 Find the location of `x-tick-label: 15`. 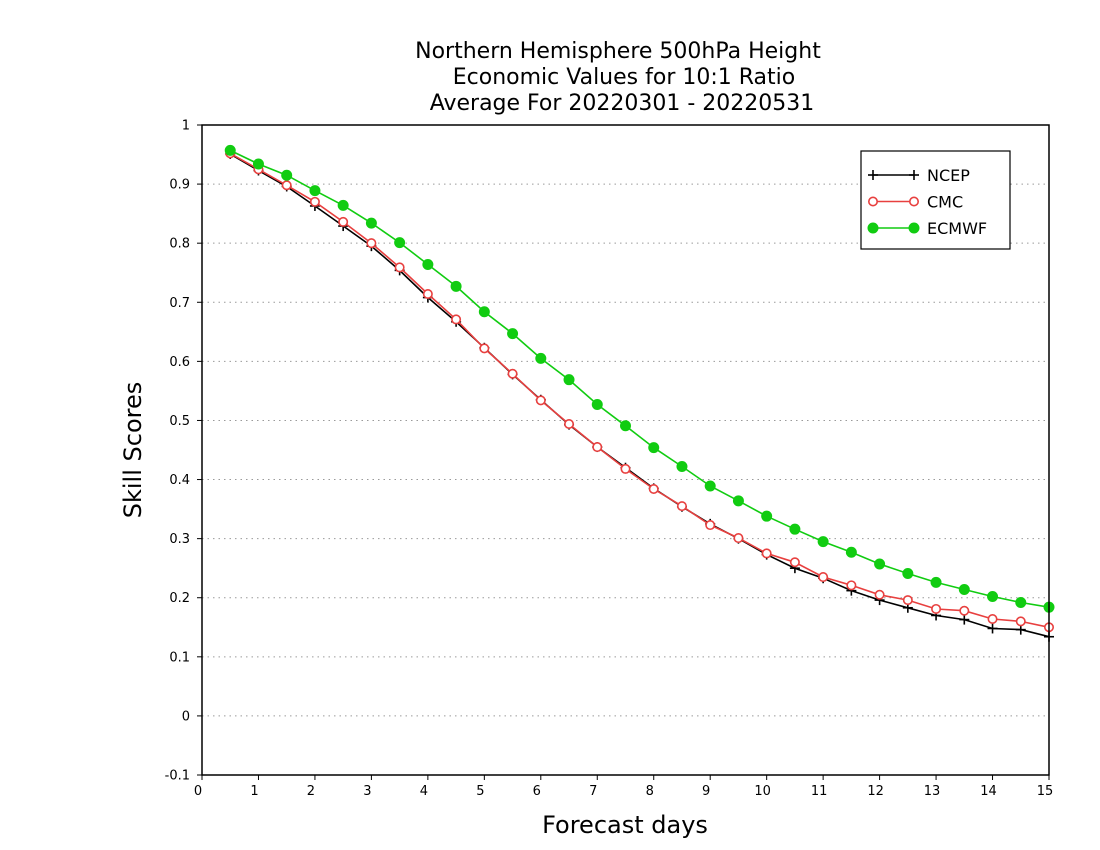

x-tick-label: 15 is located at coordinates (1045, 791).